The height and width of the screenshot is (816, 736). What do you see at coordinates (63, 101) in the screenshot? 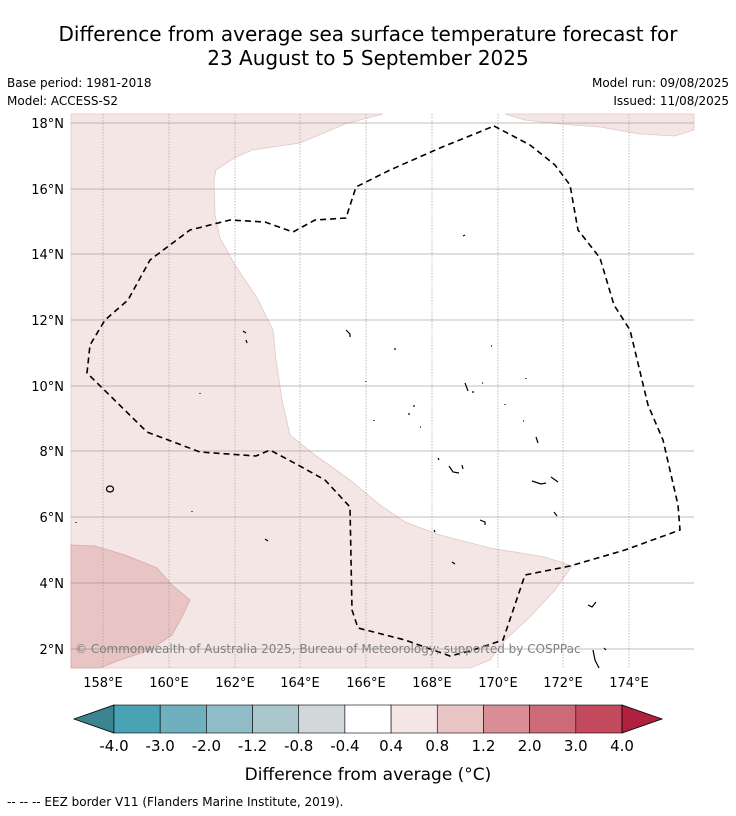
I see `model-name: Model: ACCESS-S2` at bounding box center [63, 101].